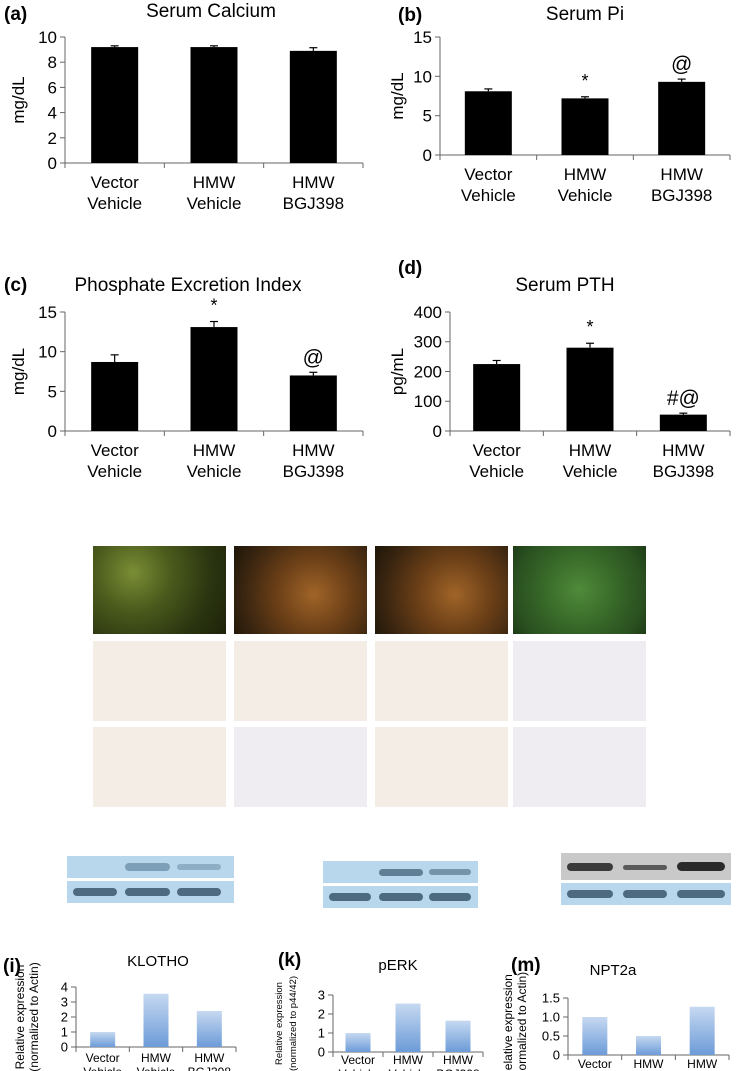  Describe the element at coordinates (321, 995) in the screenshot. I see `y-tick-label-k-3: 3` at that location.